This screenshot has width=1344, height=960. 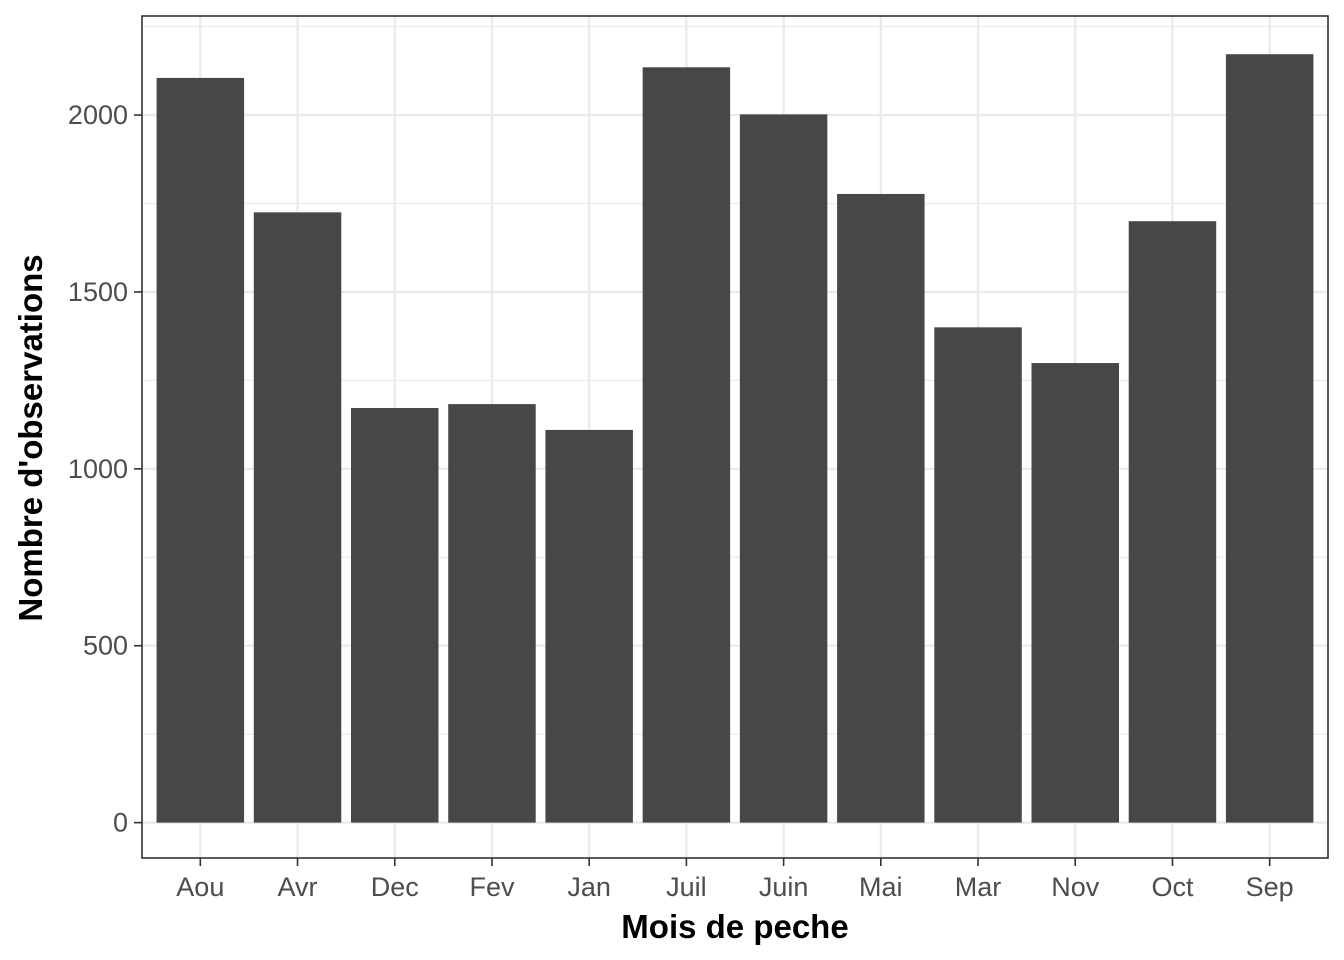 I want to click on y-tick-label: 0, so click(x=120, y=823).